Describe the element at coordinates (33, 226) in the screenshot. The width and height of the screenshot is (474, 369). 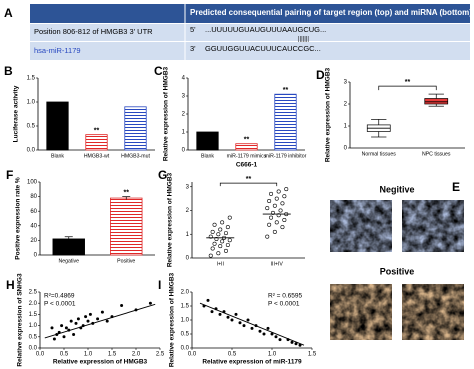
I see `y-tick-label: 40` at that location.